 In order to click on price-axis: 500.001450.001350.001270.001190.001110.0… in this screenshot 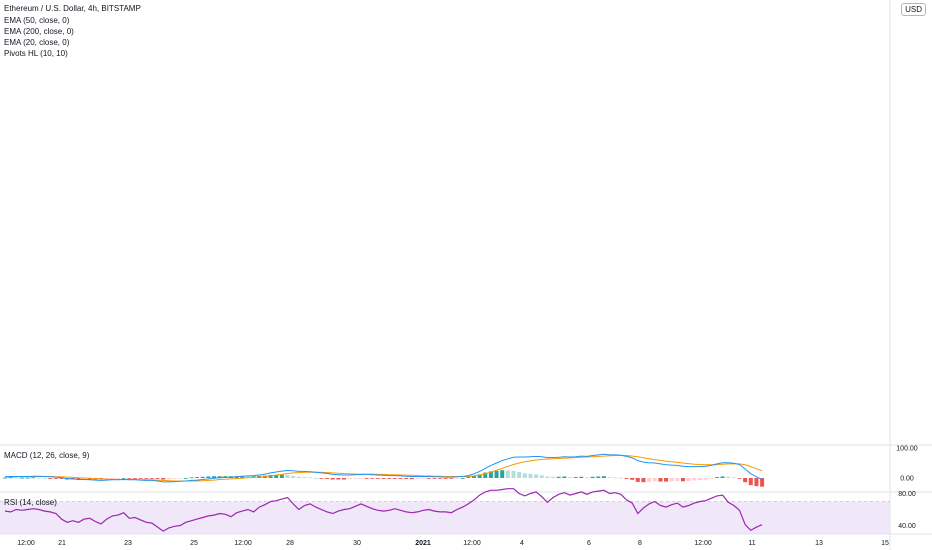, I will do `click(909, 265)`.